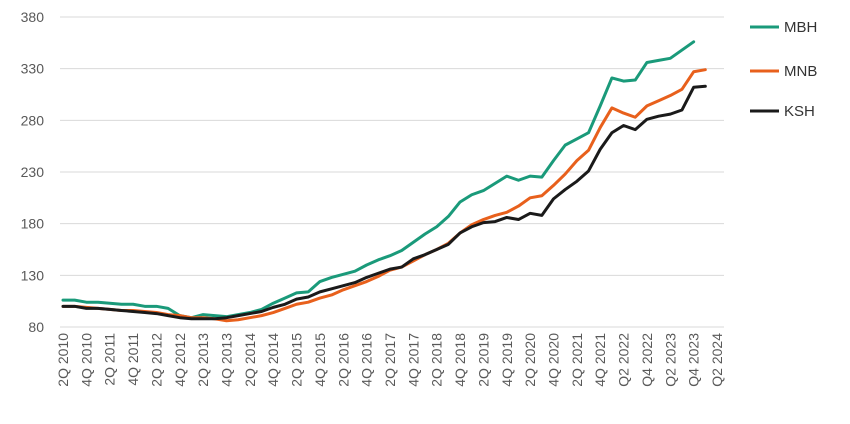 This screenshot has height=424, width=850. Describe the element at coordinates (367, 360) in the screenshot. I see `x-tick-label: 4Q 2016` at that location.